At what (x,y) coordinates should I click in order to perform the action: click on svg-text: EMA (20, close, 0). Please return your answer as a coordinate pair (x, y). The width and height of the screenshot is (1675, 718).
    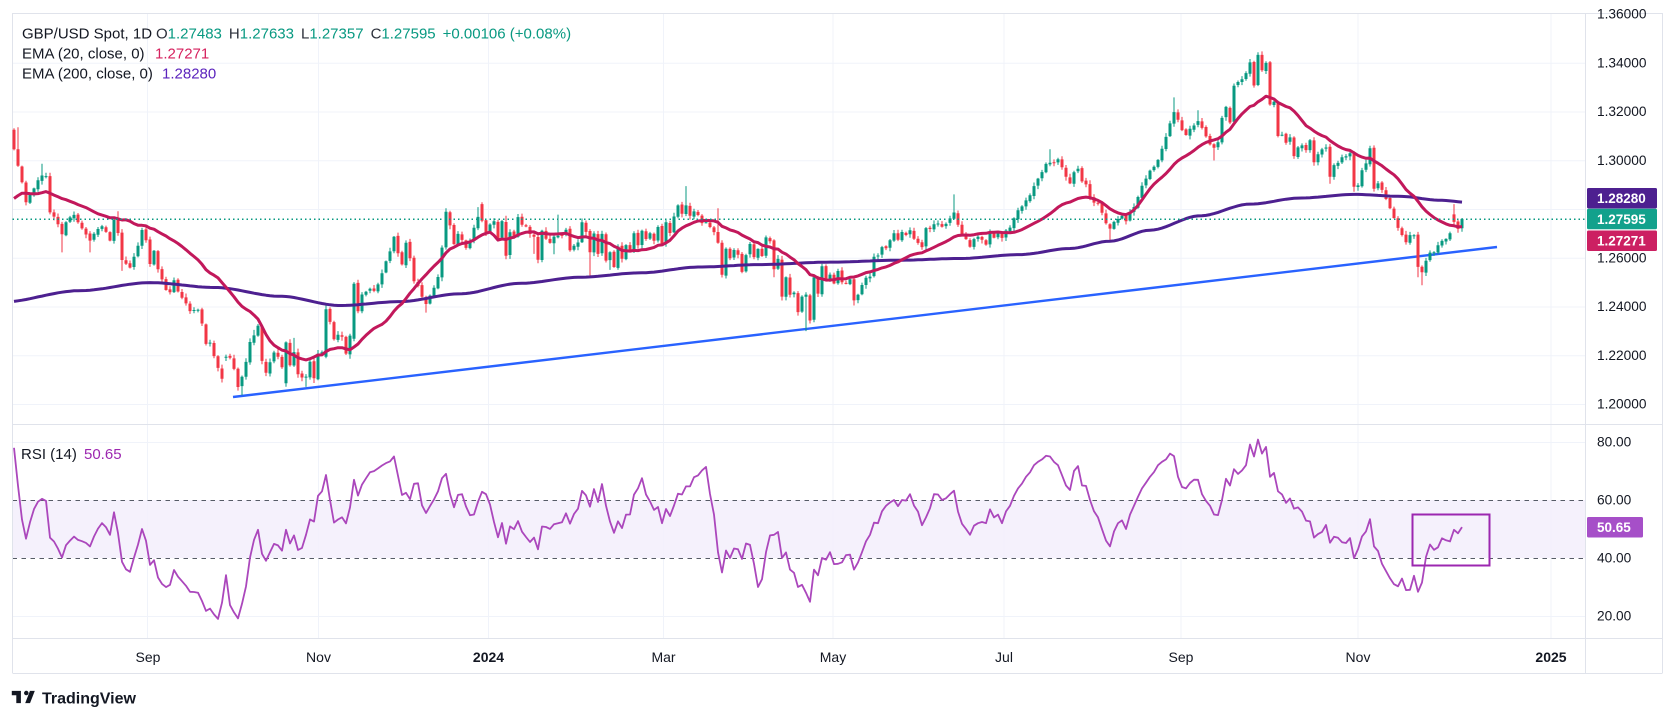
    Looking at the image, I should click on (83, 54).